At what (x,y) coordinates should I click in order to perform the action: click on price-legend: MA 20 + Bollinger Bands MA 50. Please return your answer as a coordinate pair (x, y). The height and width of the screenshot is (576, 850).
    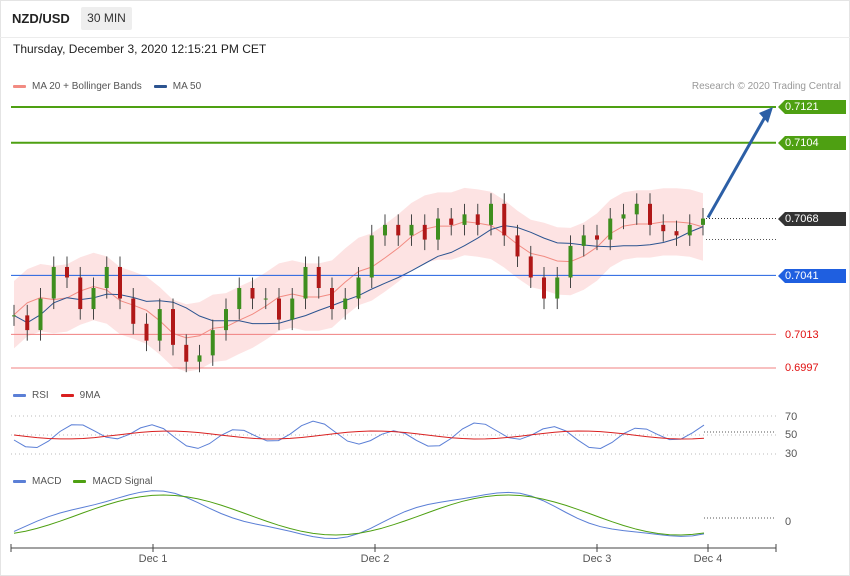
    Looking at the image, I should click on (113, 86).